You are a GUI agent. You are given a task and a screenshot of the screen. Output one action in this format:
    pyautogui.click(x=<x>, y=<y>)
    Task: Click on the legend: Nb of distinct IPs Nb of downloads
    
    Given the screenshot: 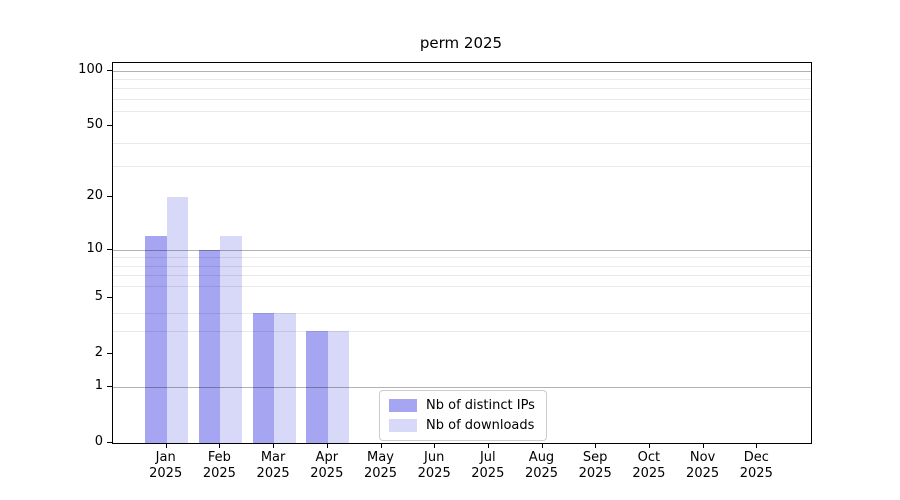 What is the action you would take?
    pyautogui.click(x=463, y=415)
    